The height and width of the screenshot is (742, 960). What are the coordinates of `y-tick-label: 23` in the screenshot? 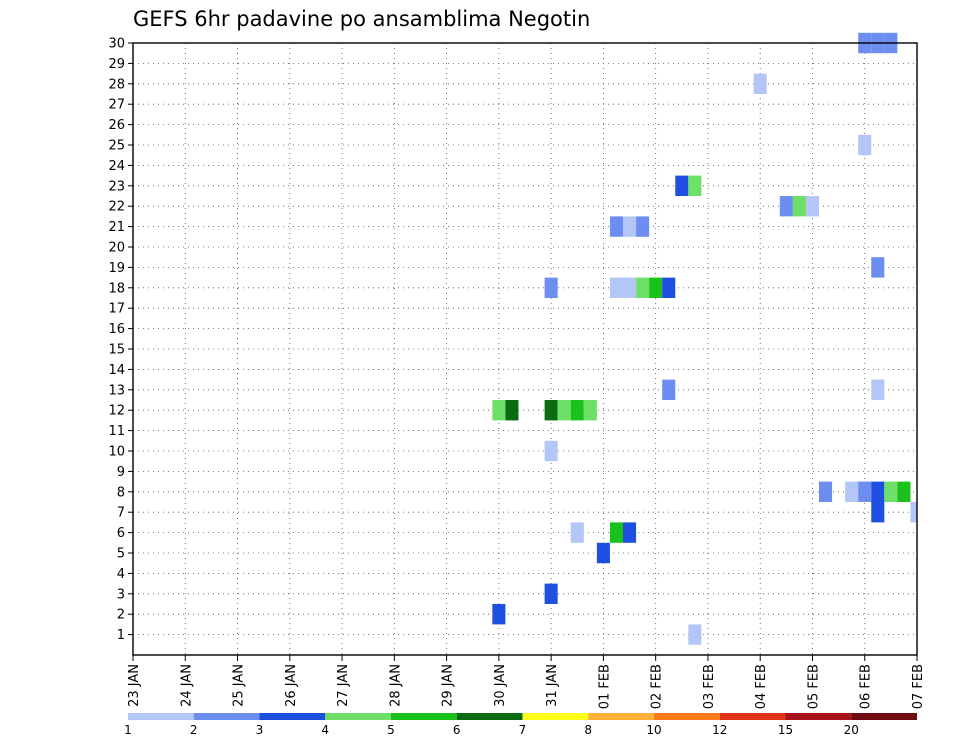 It's located at (116, 186).